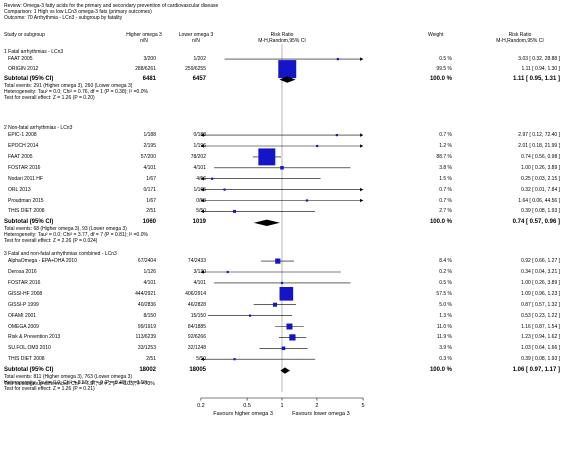 The height and width of the screenshot is (453, 566). Describe the element at coordinates (440, 370) in the screenshot. I see `subtotal-weight: 100.0 %` at that location.